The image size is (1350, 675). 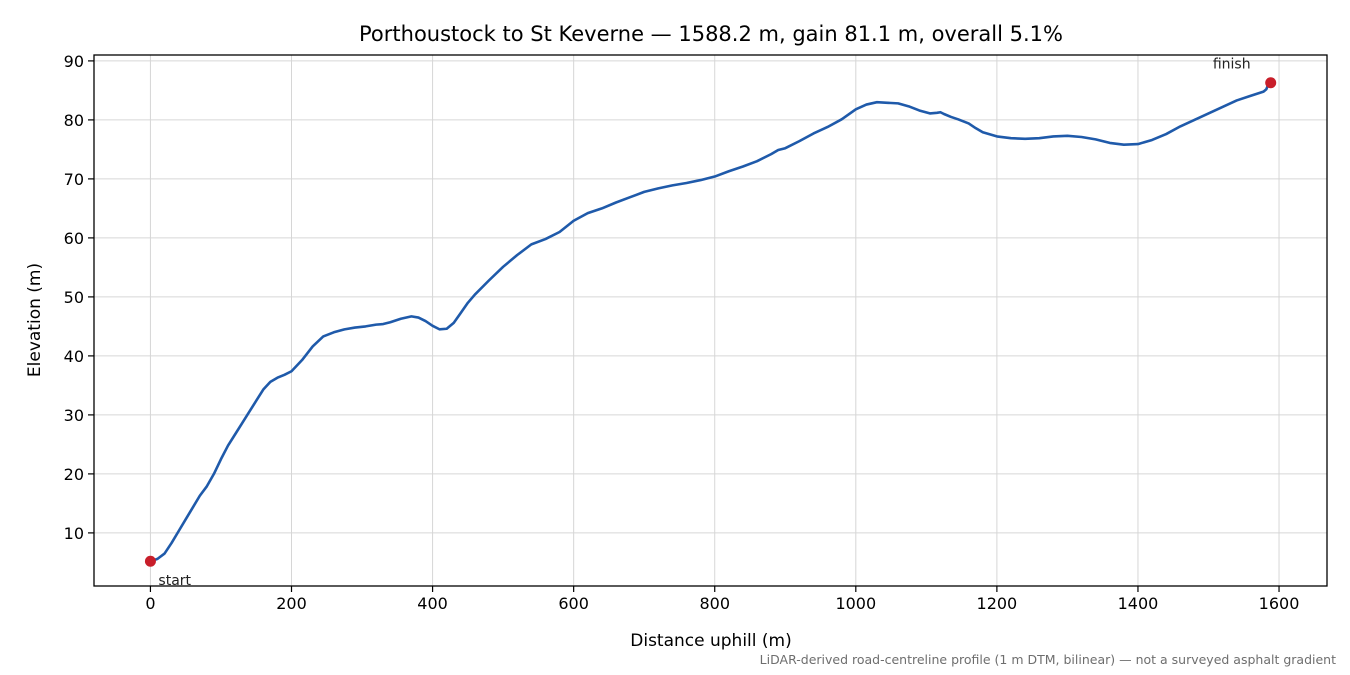 I want to click on x-tick-label: 800, so click(x=714, y=603).